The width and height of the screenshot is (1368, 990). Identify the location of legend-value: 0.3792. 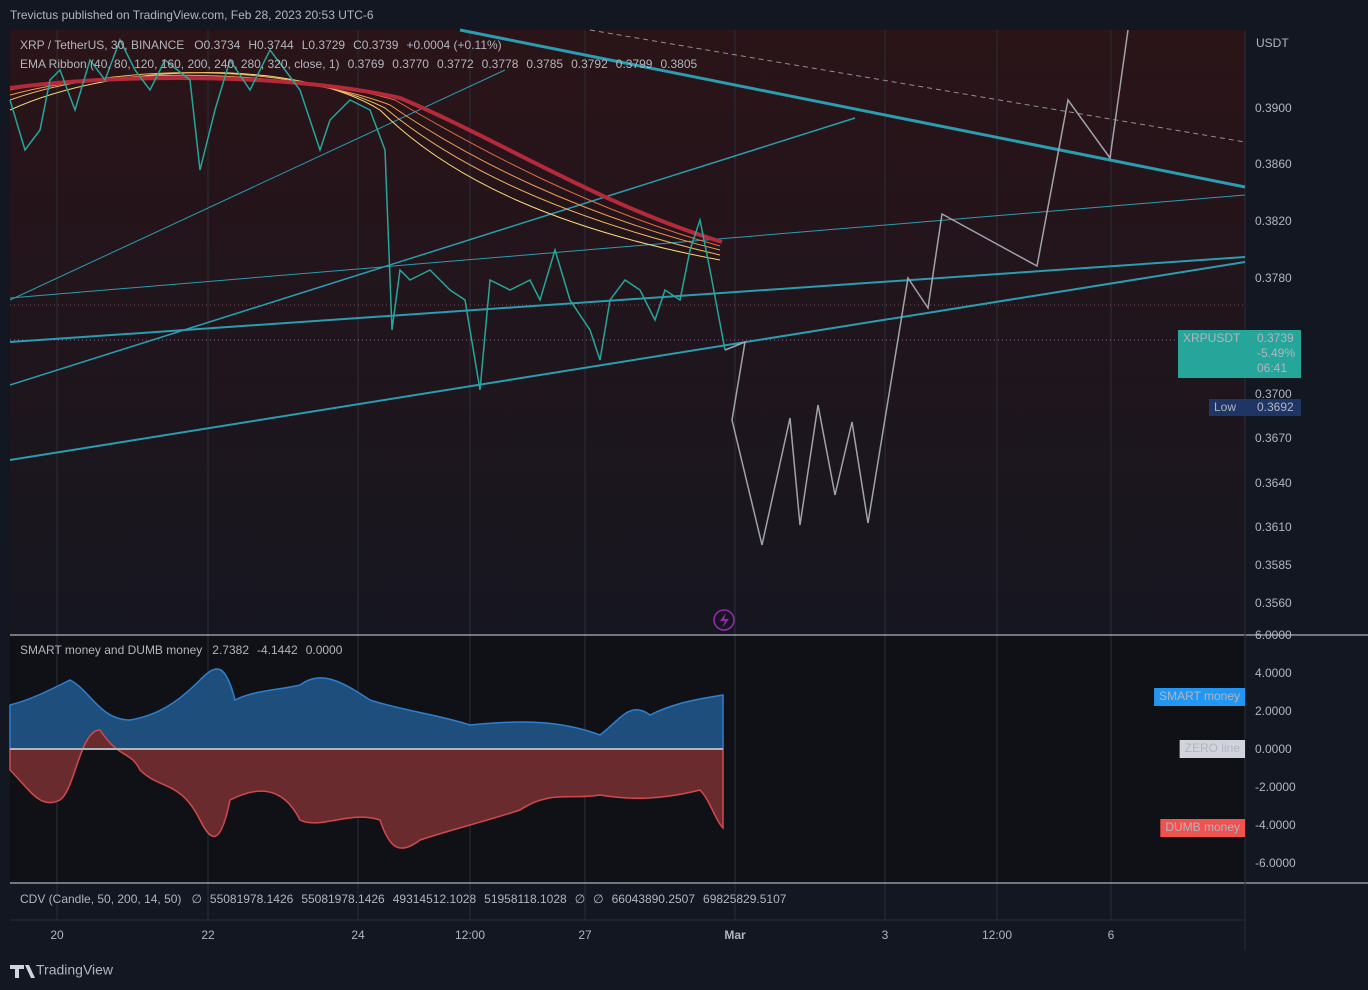
(589, 64).